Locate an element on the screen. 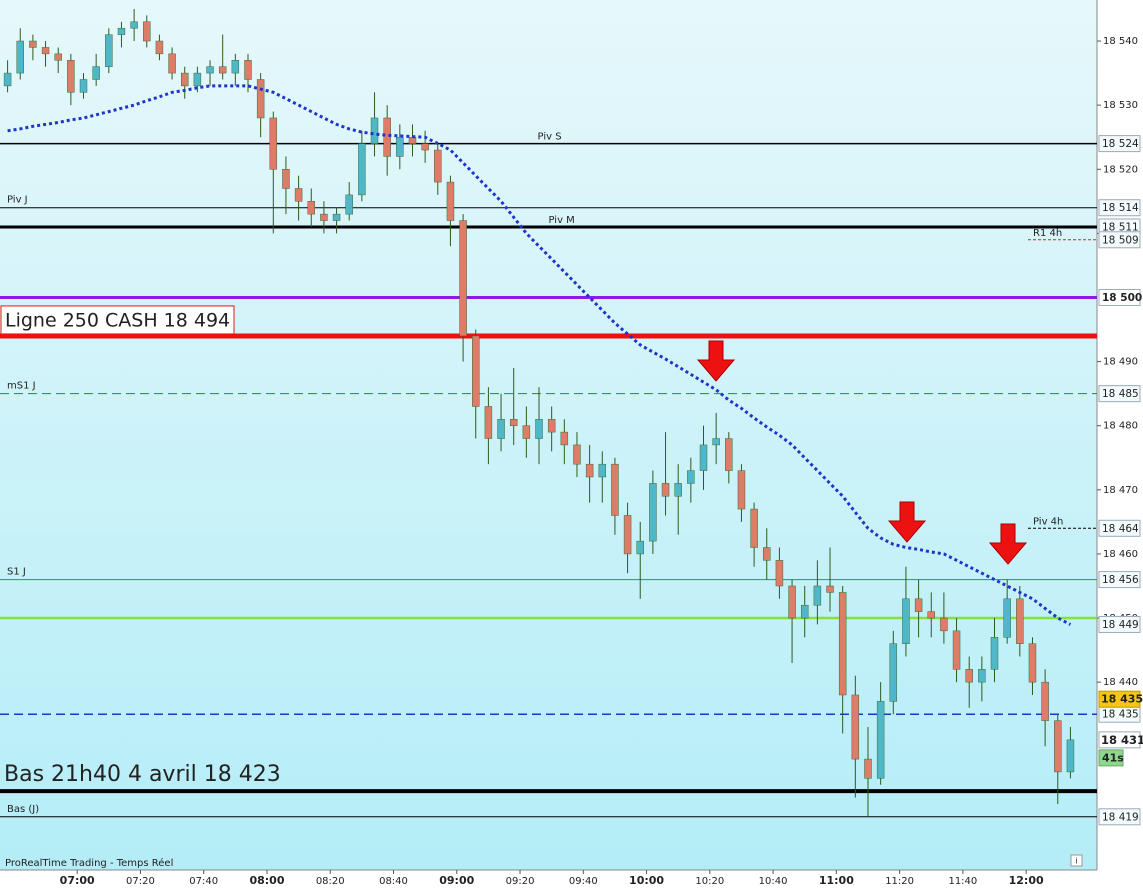  x-tick-label: 10:00 is located at coordinates (646, 880).